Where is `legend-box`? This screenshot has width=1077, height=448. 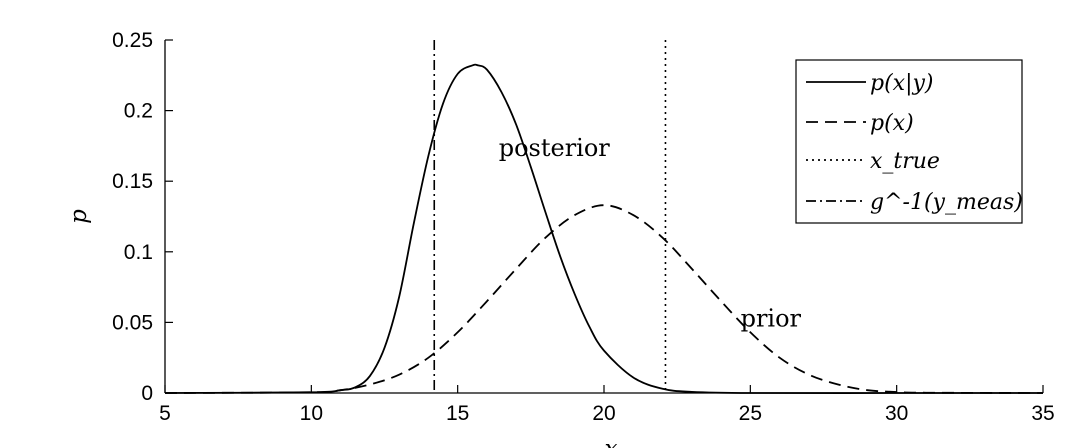 legend-box is located at coordinates (909, 141).